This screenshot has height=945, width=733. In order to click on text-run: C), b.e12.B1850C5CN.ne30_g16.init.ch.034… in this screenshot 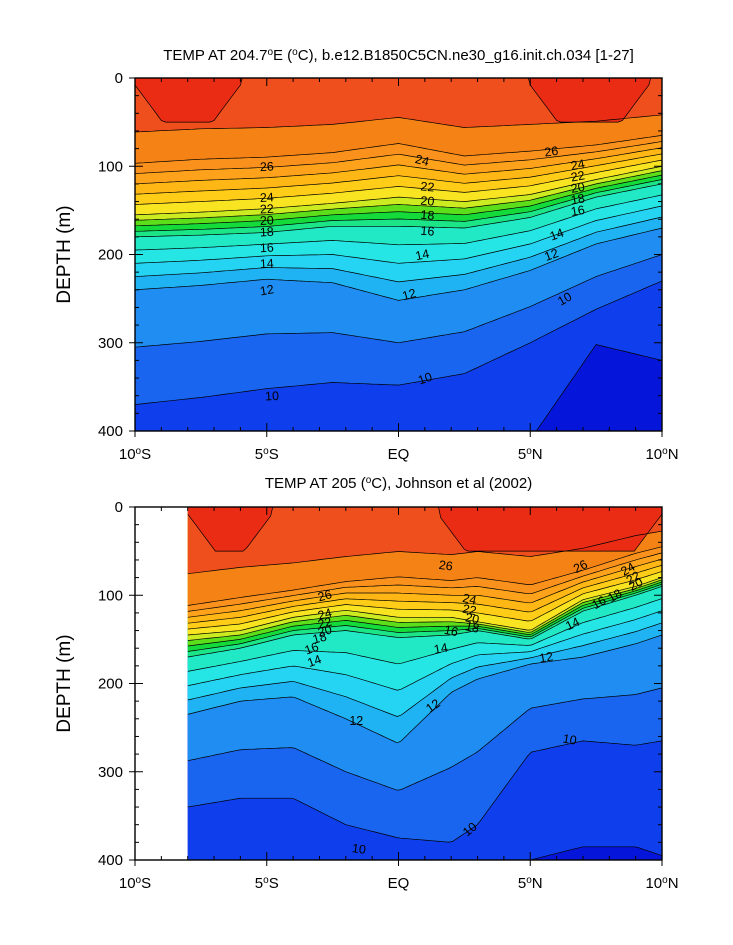, I will do `click(466, 55)`.